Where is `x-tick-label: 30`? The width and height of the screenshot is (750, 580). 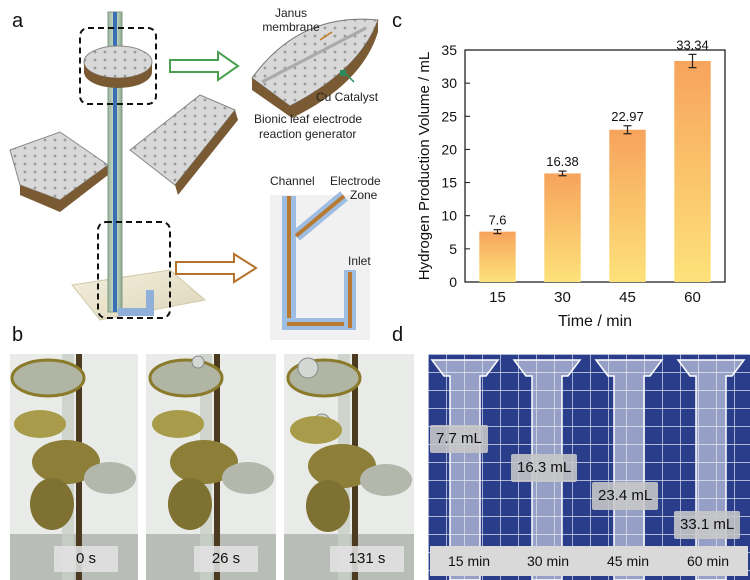
x-tick-label: 30 is located at coordinates (562, 297).